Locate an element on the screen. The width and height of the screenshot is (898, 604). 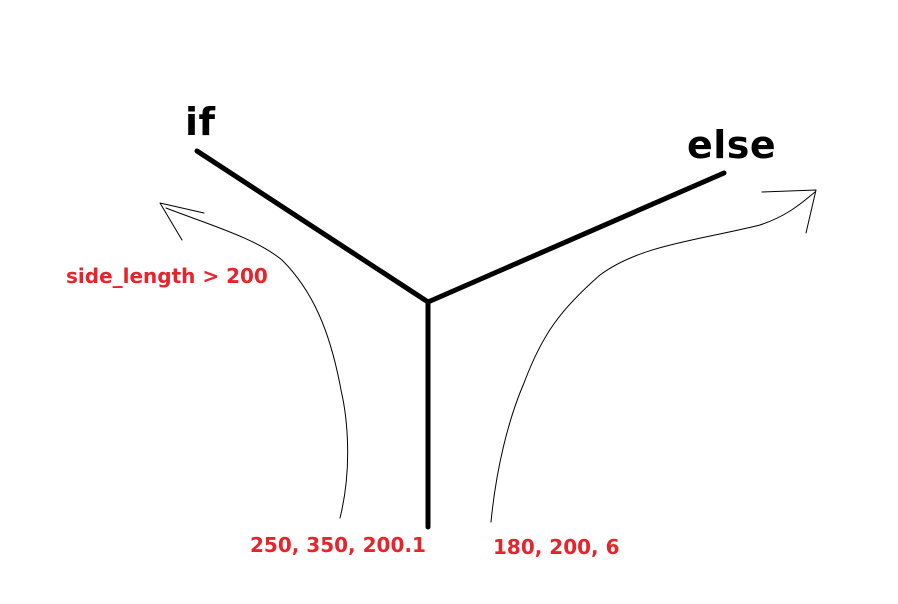
else-branch-line is located at coordinates (576, 237).